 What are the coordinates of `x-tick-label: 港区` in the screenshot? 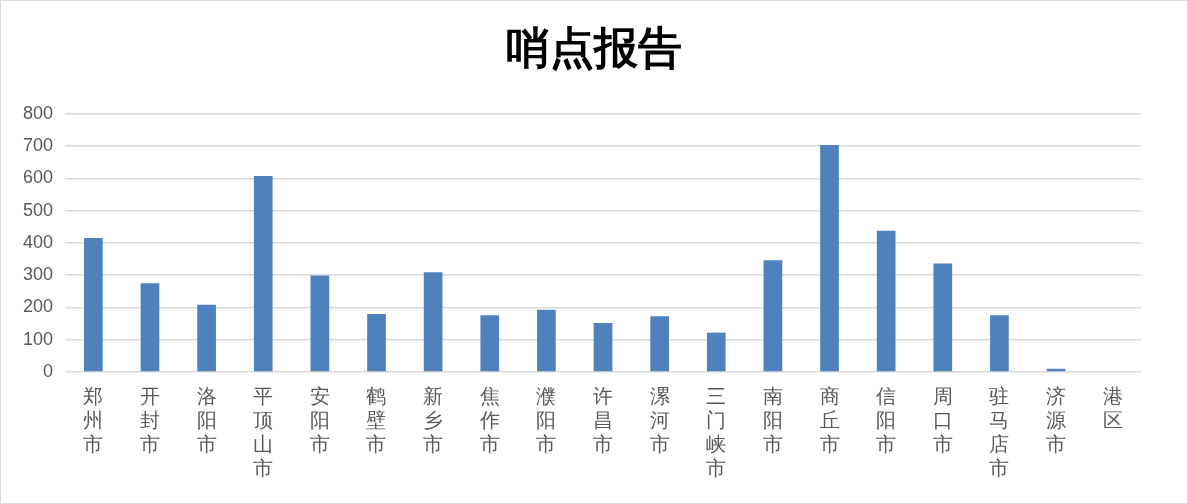 It's located at (1112, 408).